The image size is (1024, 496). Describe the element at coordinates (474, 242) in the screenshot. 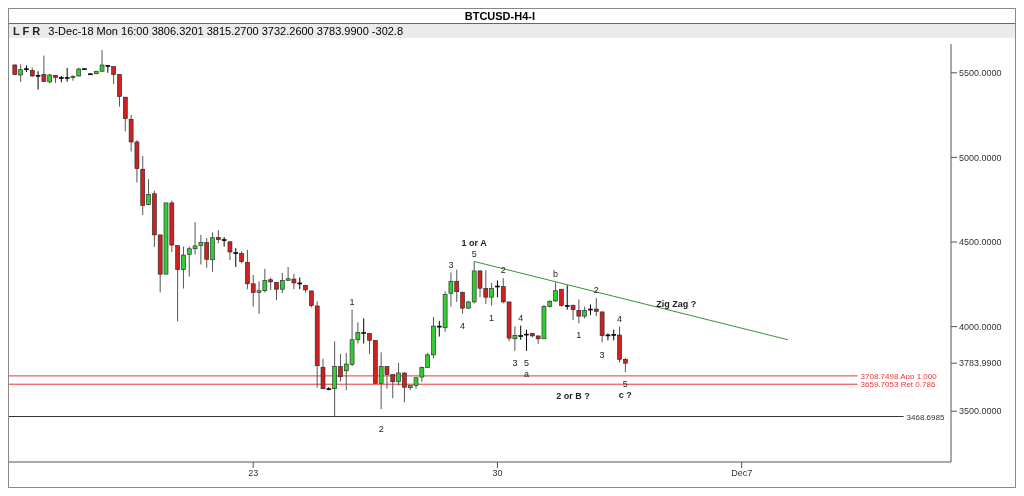

I see `annotation: 1 or A` at that location.